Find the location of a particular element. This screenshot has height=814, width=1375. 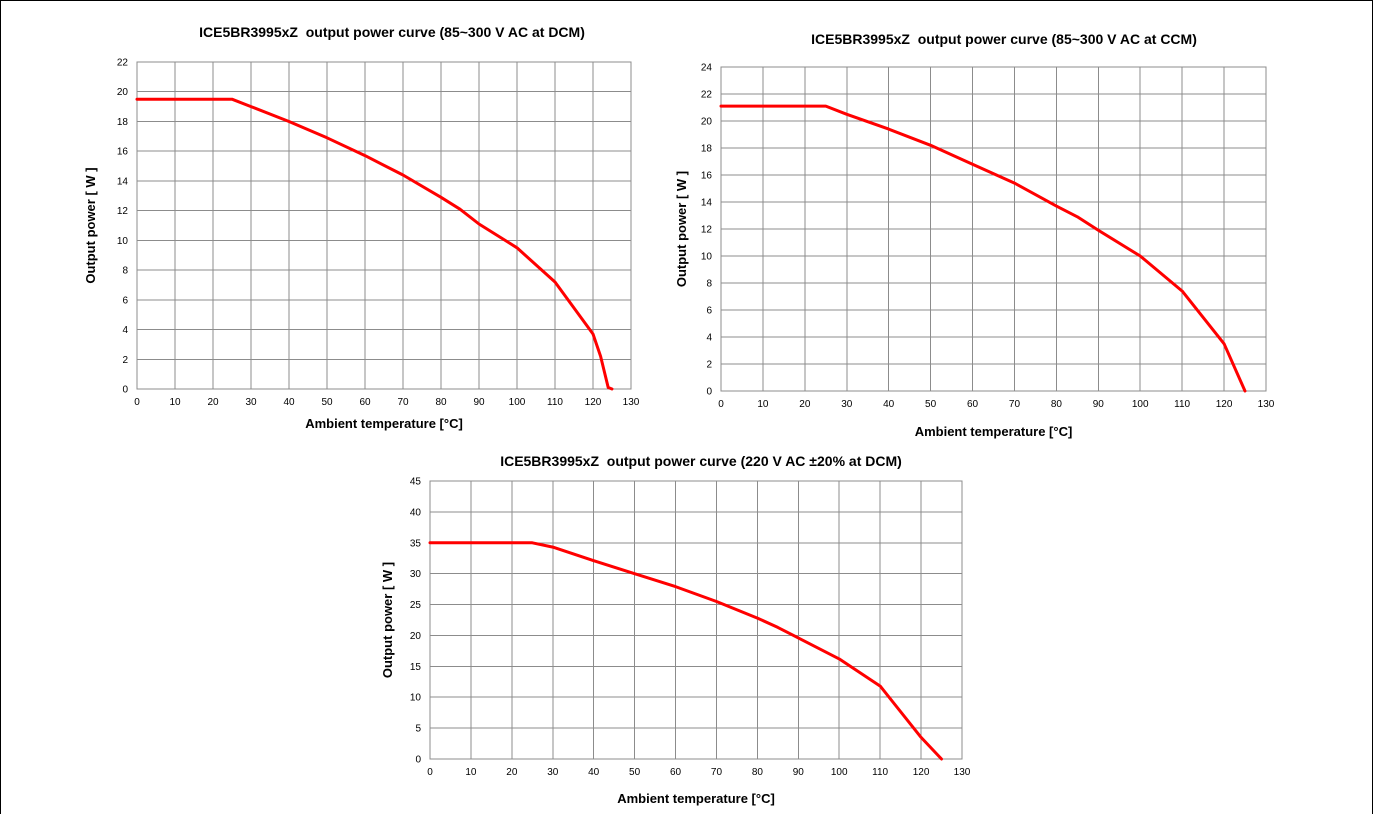

y-tick-label: 25 is located at coordinates (416, 605).